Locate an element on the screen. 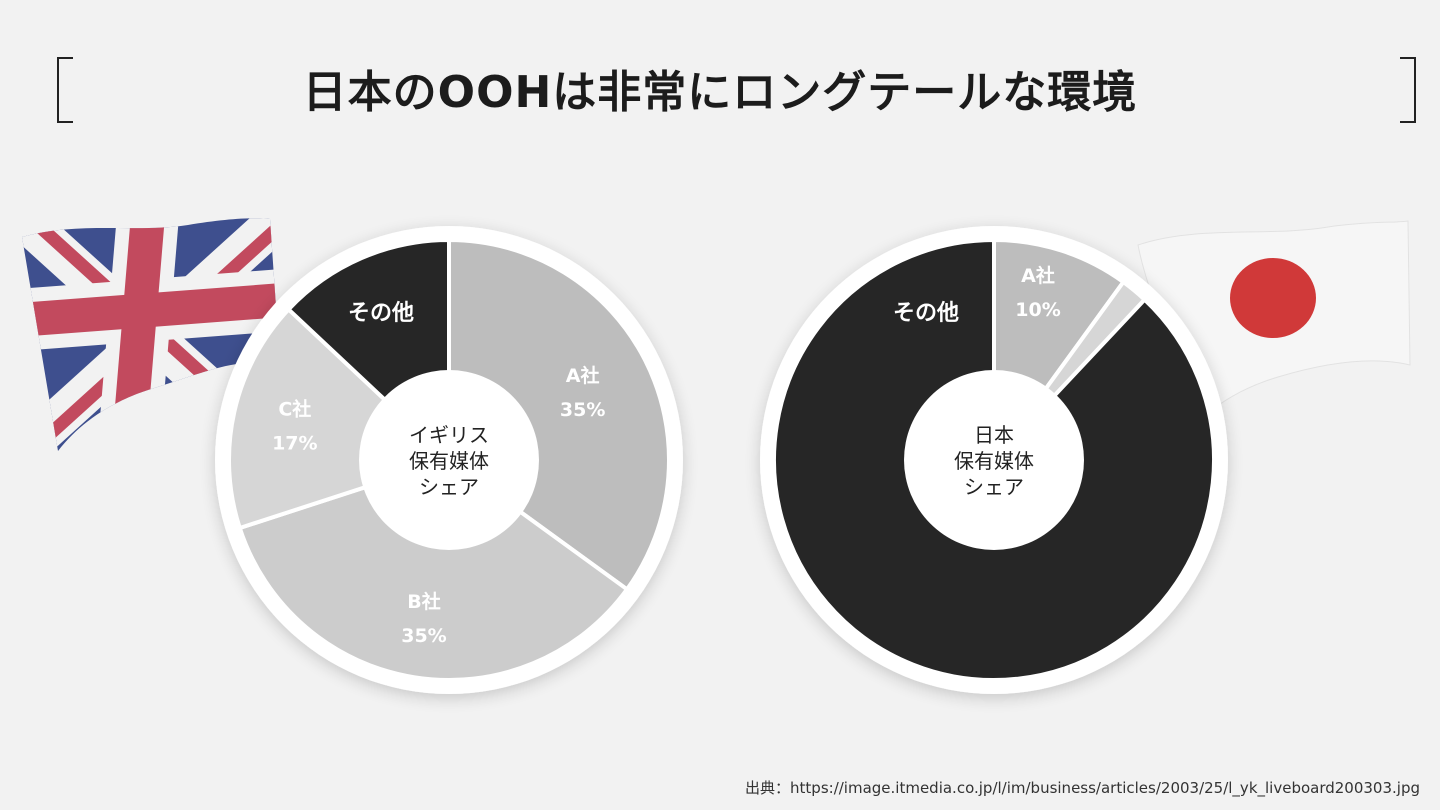  title-bracket-left is located at coordinates (65, 90).